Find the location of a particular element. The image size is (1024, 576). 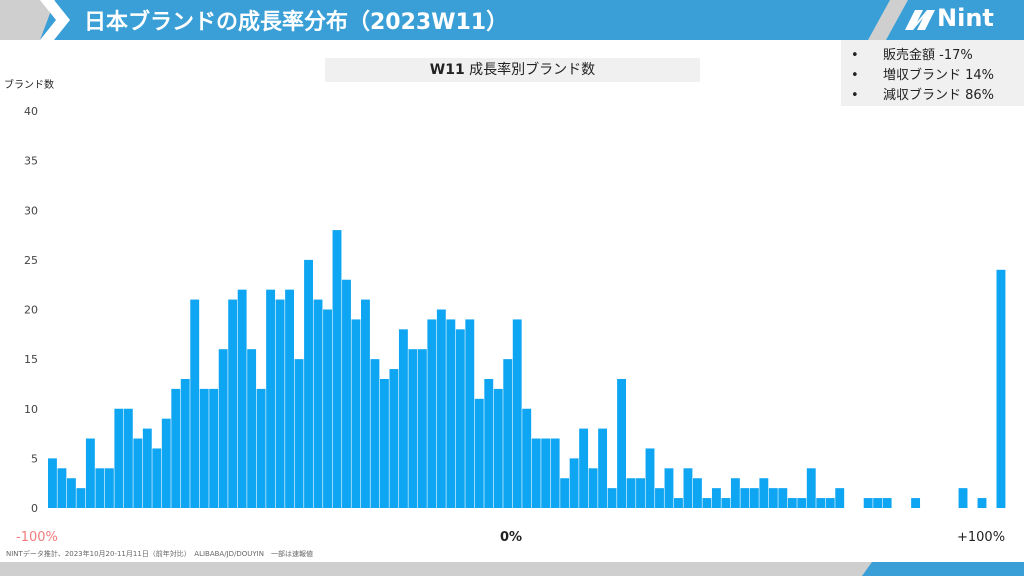

y-tick-label: 40 is located at coordinates (31, 111).